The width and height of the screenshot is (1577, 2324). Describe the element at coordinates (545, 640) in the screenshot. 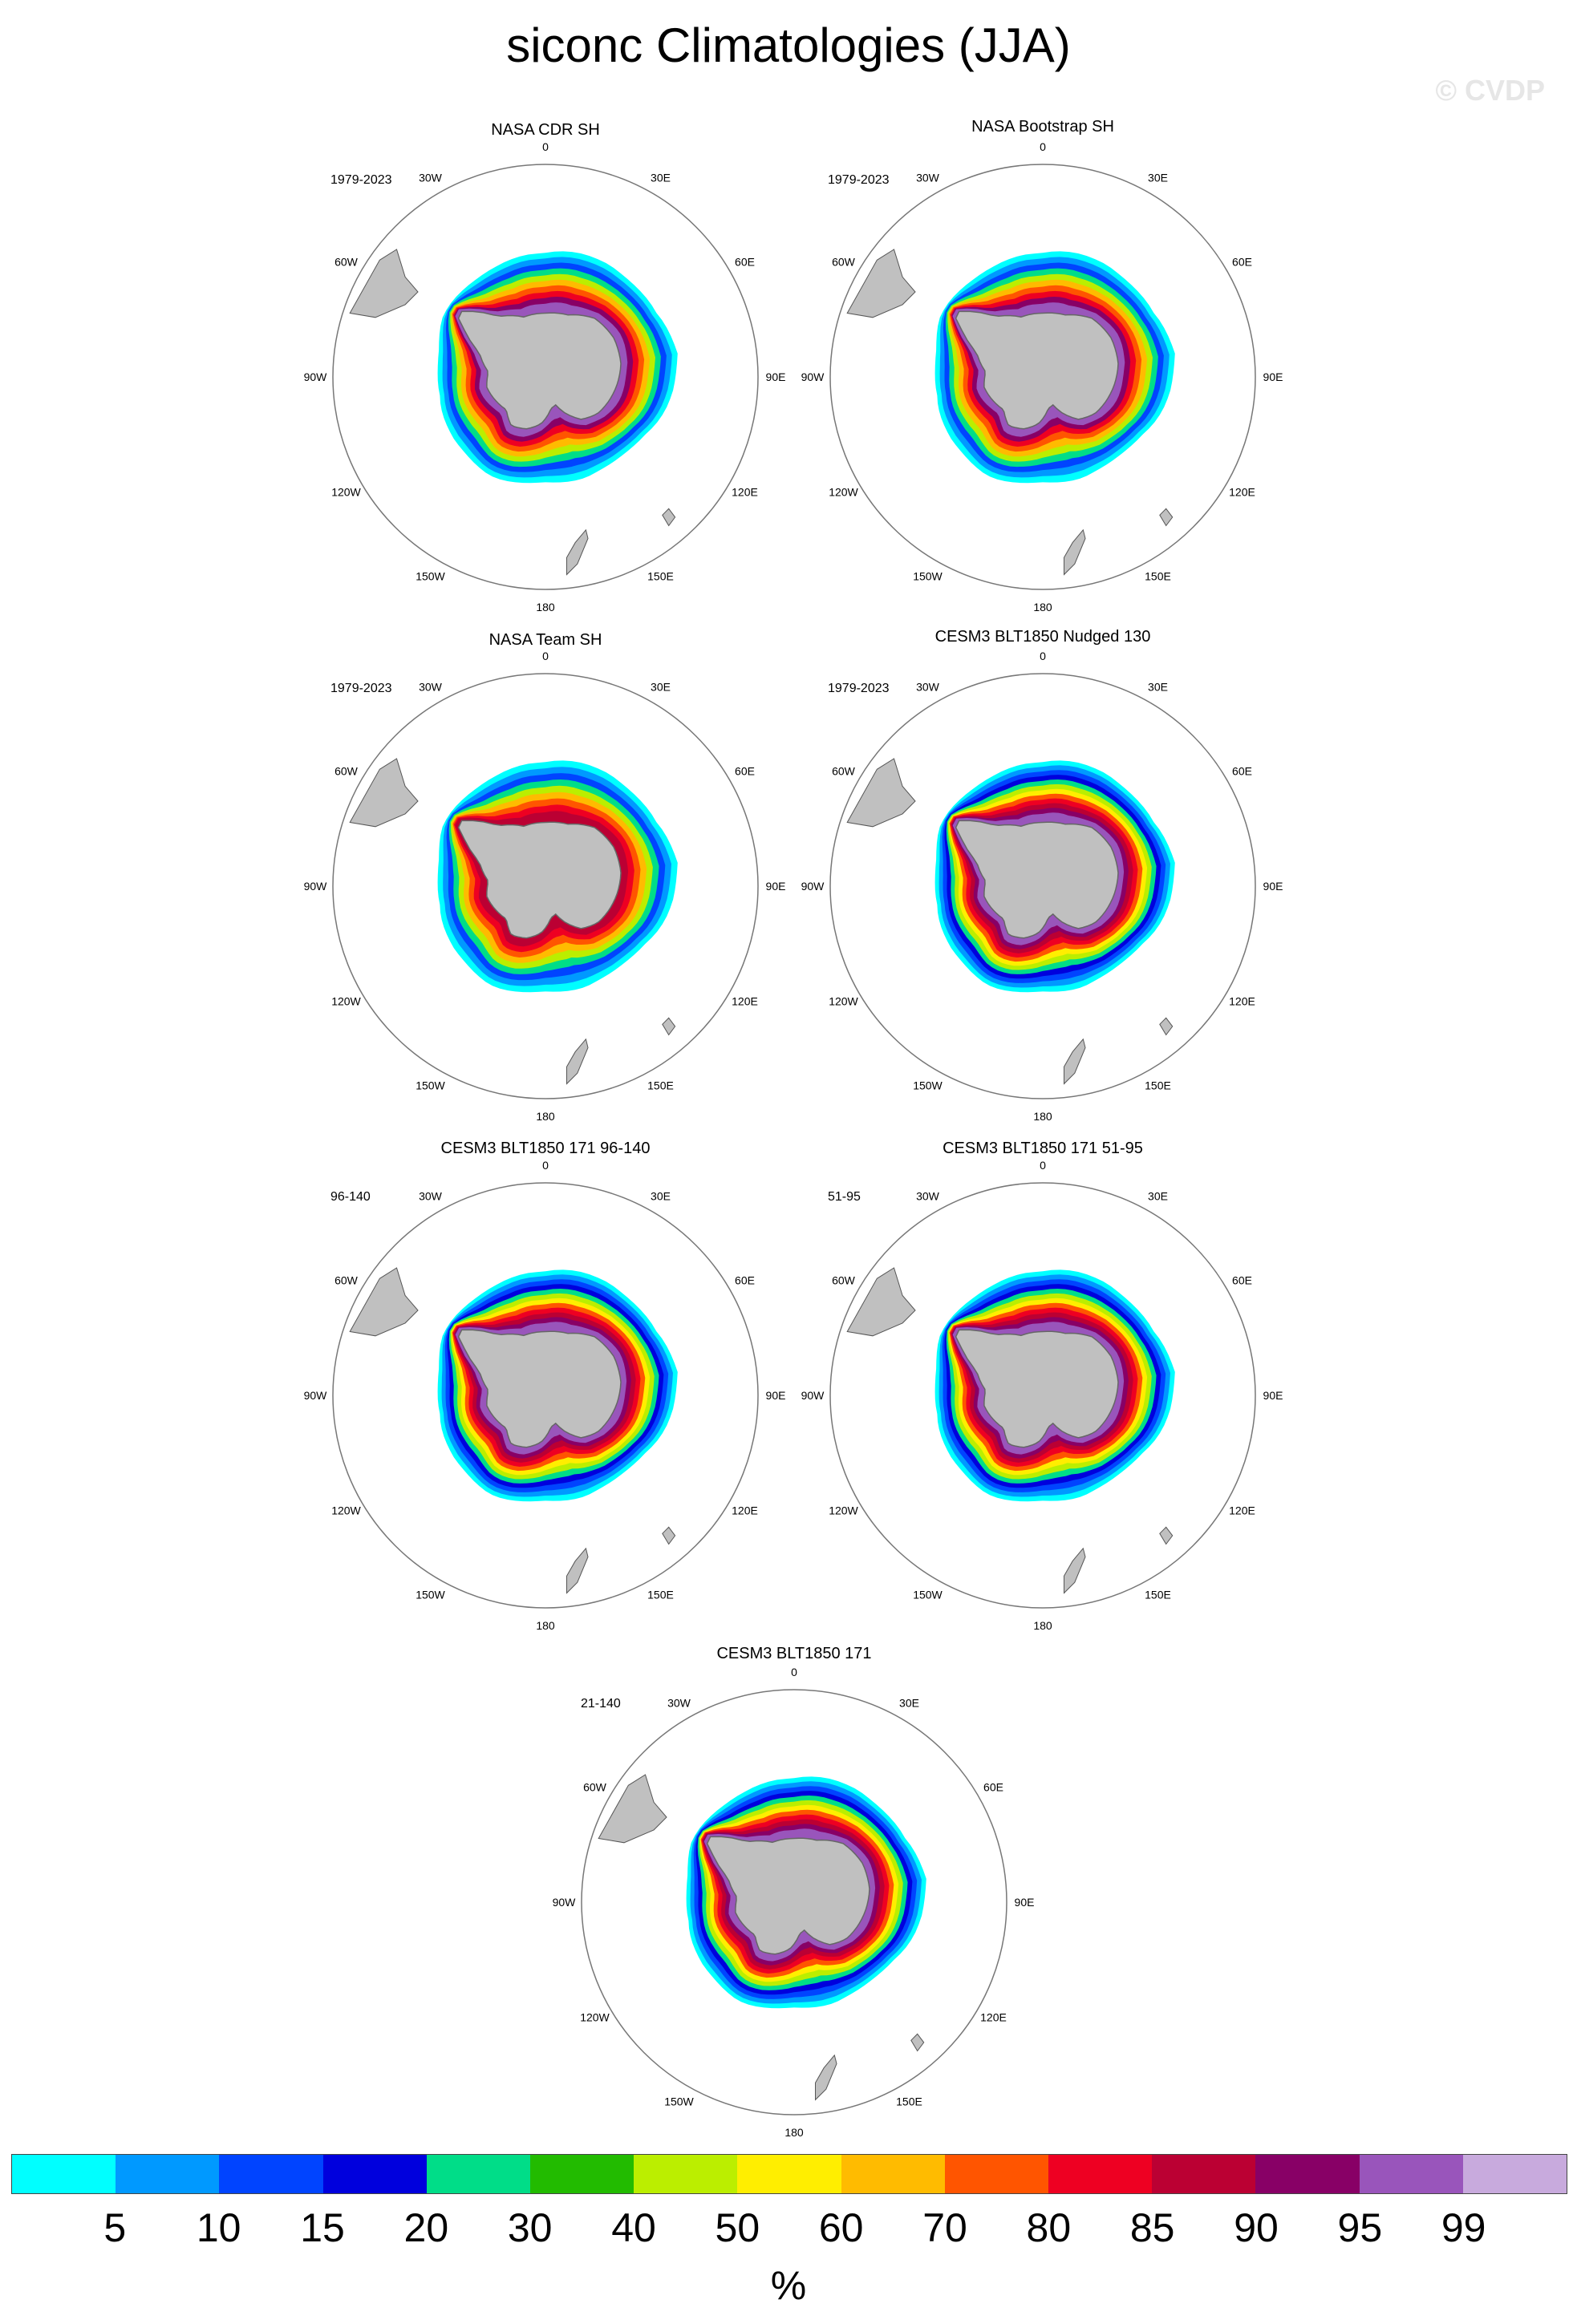

I see `panel-title-3: NASA Team SH` at that location.